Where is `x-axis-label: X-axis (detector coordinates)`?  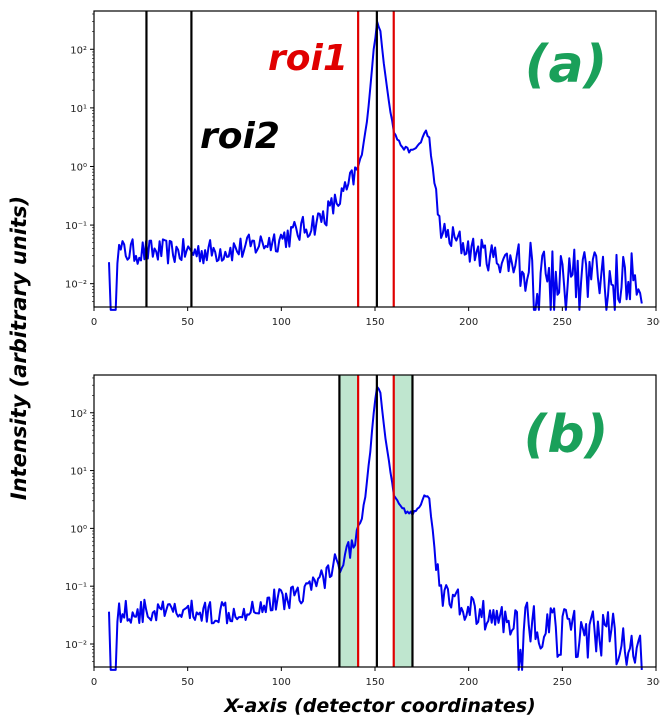 x-axis-label: X-axis (detector coordinates) is located at coordinates (379, 706).